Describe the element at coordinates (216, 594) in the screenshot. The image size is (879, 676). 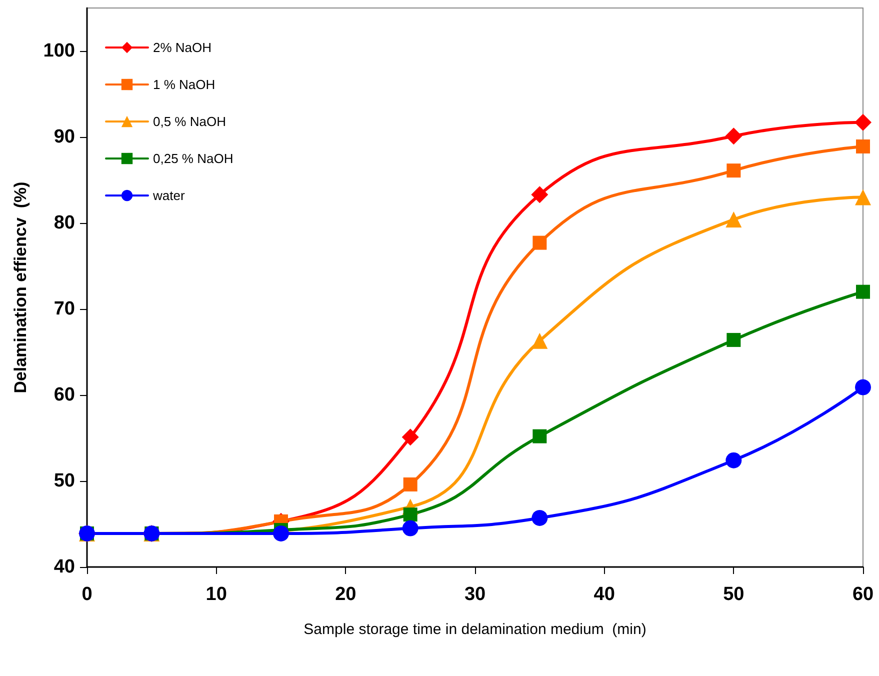
I see `x-tick-label: 10` at that location.